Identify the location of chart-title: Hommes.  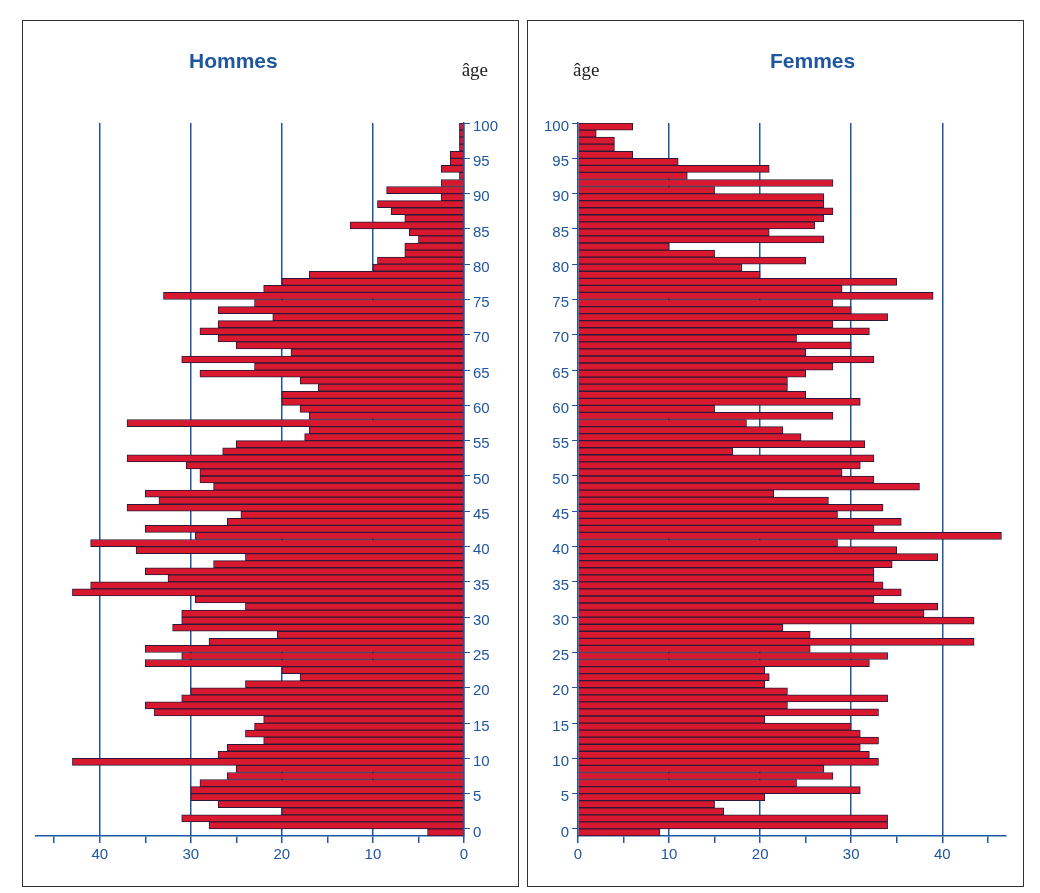
(233, 61).